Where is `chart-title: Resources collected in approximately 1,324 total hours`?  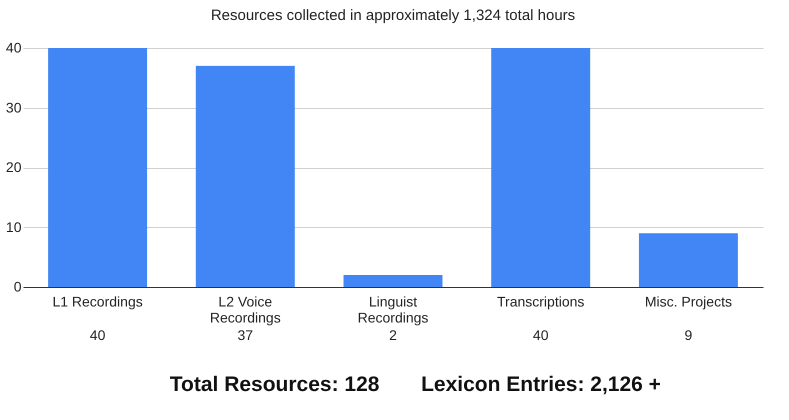 chart-title: Resources collected in approximately 1,324 total hours is located at coordinates (393, 15).